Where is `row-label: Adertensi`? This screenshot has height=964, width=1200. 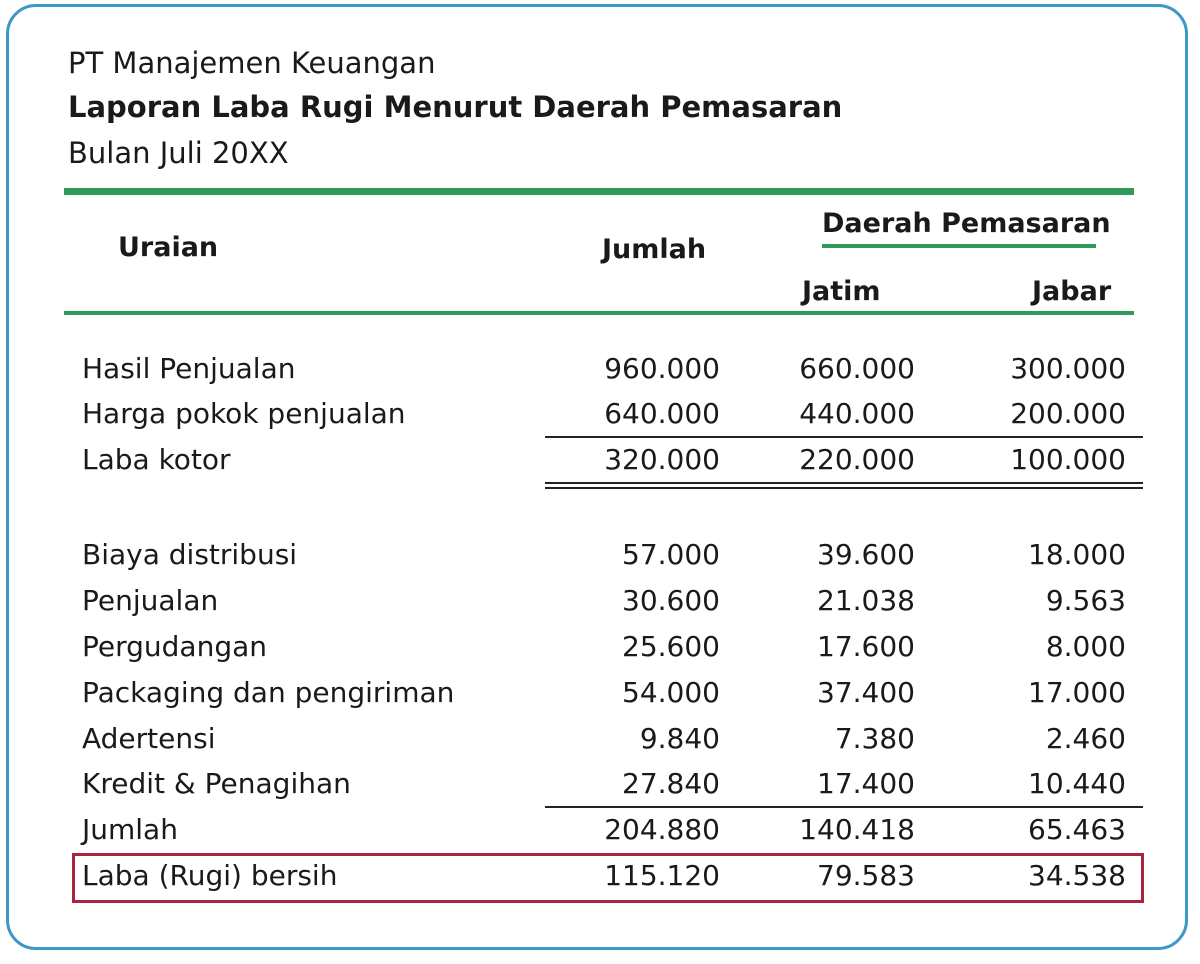
row-label: Adertensi is located at coordinates (149, 738).